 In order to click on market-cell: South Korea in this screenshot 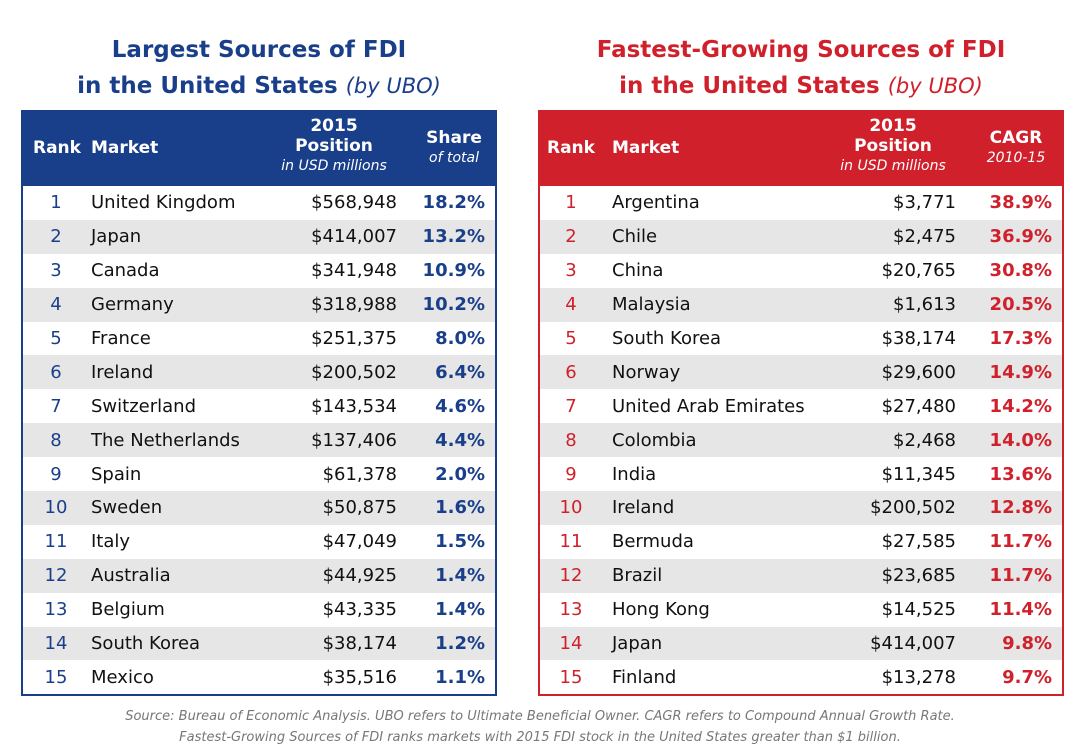, I will do `click(146, 644)`.